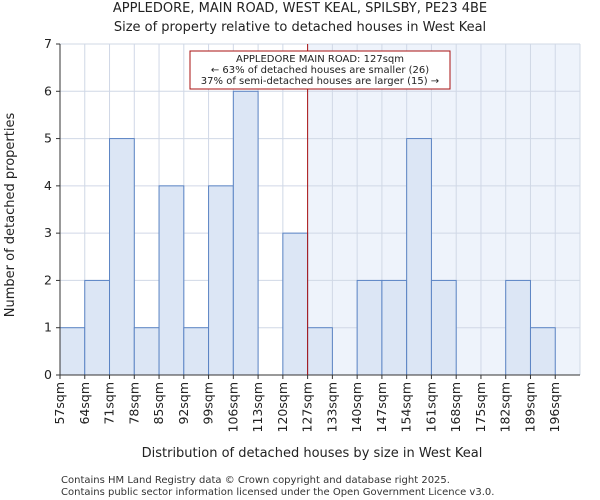  Describe the element at coordinates (480, 407) in the screenshot. I see `x-tick-label: 175sqm` at that location.